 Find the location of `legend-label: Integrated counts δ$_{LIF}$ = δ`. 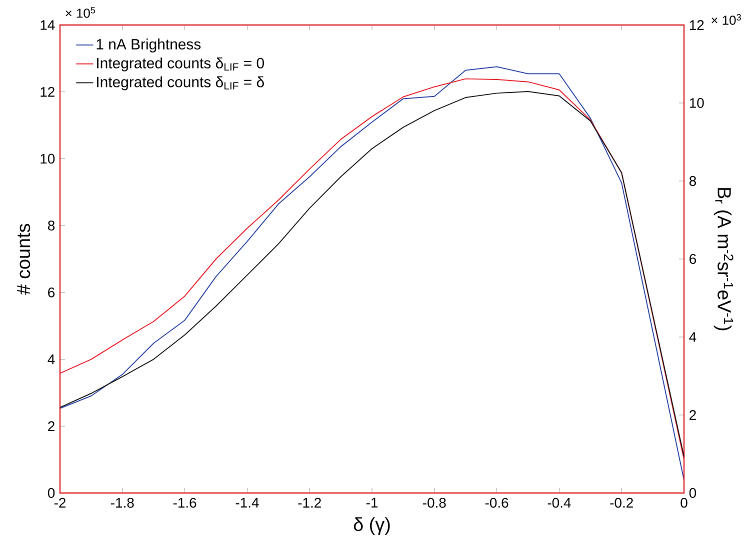

legend-label: Integrated counts δ$_{LIF}$ = δ is located at coordinates (180, 83).